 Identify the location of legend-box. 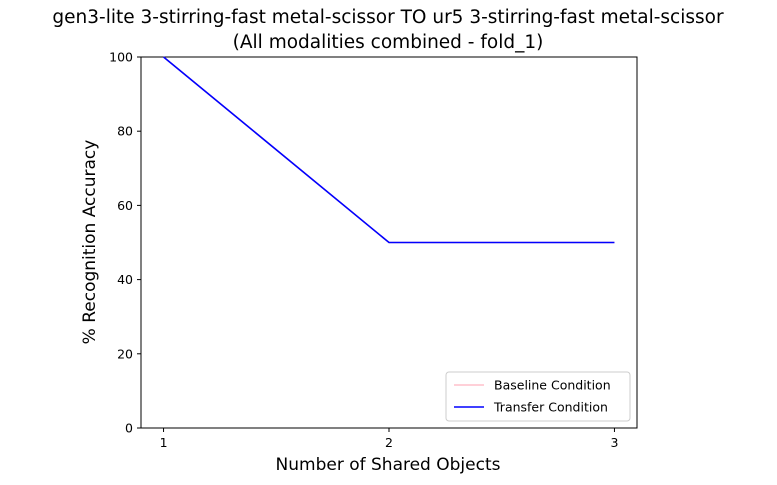
(538, 396).